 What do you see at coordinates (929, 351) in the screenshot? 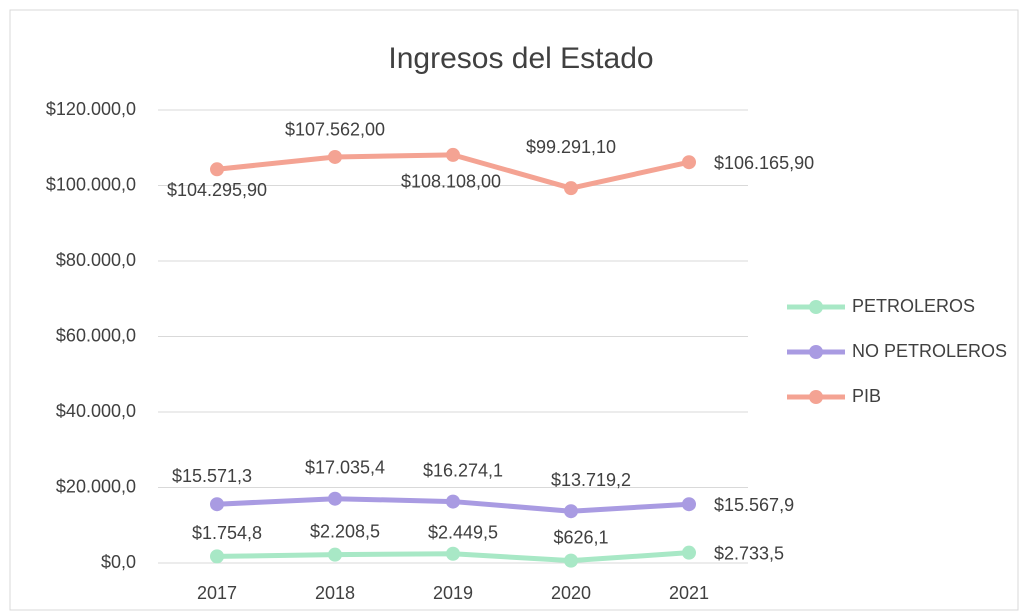
I see `legend-label: NO PETROLEROS` at bounding box center [929, 351].